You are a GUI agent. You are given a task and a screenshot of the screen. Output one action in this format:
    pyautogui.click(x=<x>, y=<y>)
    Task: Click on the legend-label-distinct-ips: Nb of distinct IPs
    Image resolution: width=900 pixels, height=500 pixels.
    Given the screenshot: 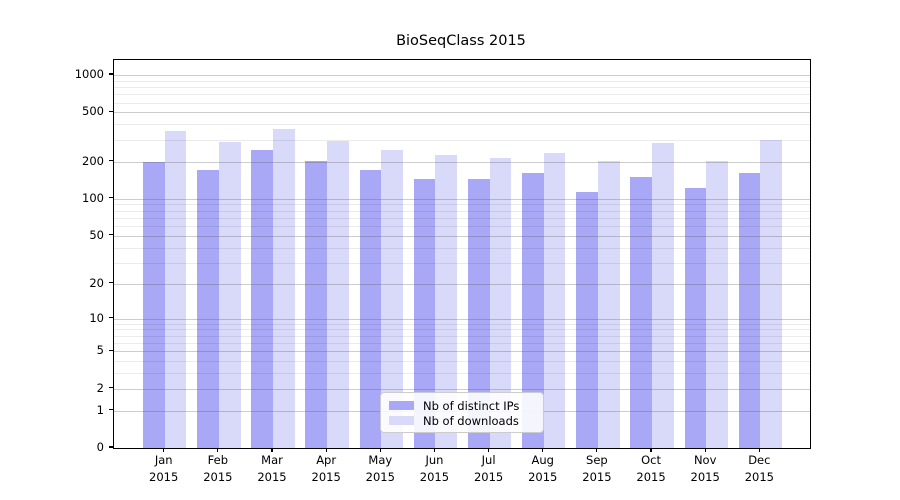 What is the action you would take?
    pyautogui.click(x=471, y=405)
    